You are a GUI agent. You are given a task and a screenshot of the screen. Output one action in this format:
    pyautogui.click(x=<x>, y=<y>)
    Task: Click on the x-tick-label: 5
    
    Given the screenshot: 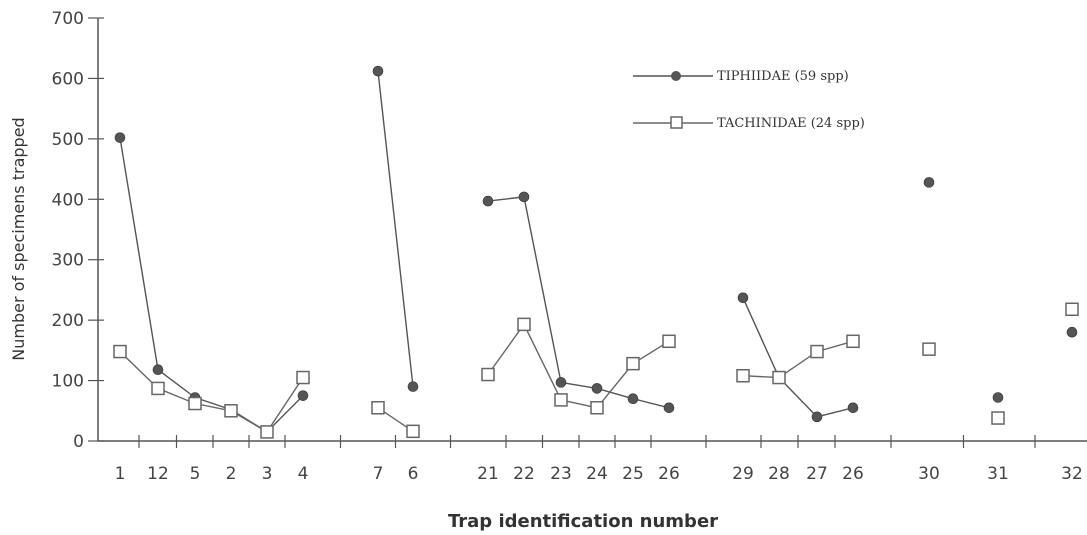 What is the action you would take?
    pyautogui.click(x=195, y=474)
    